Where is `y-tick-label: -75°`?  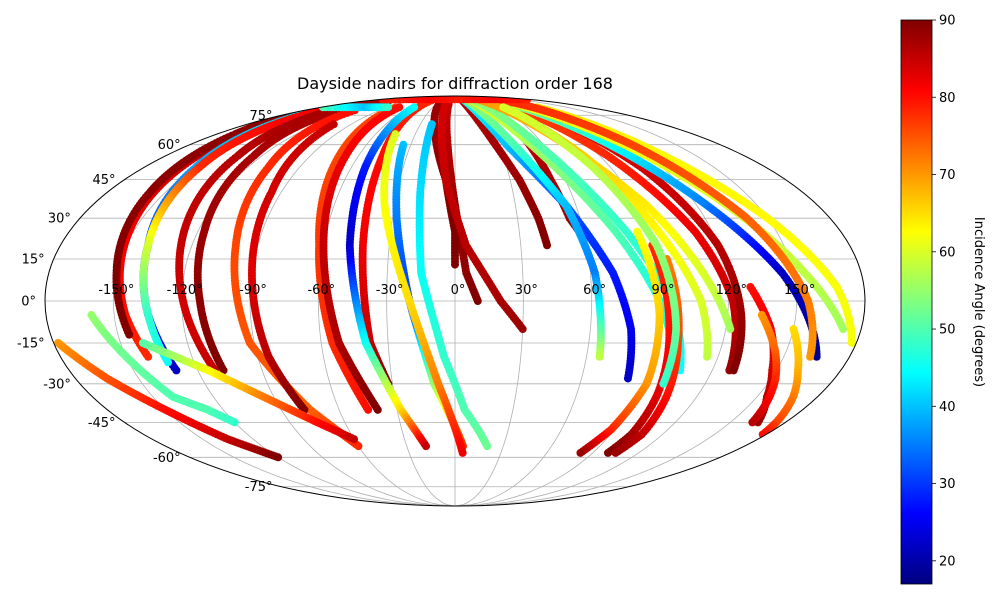 y-tick-label: -75° is located at coordinates (259, 487).